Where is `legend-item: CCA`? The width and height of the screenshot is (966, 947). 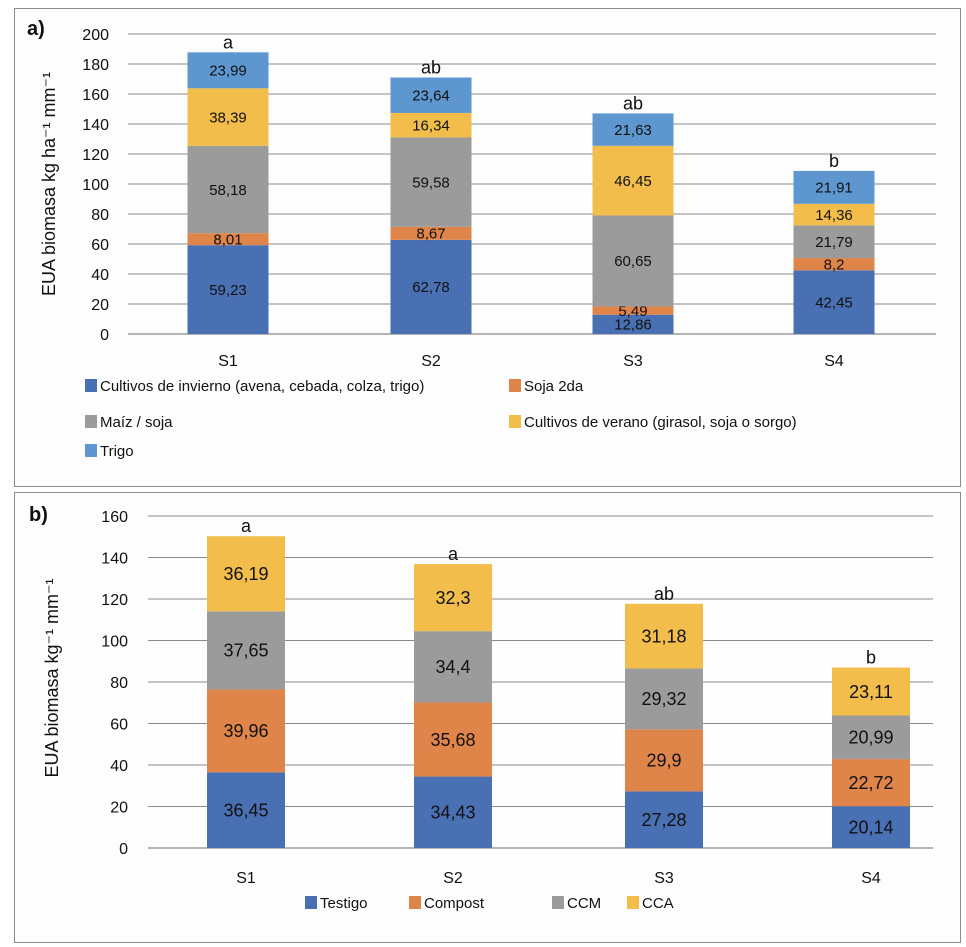 legend-item: CCA is located at coordinates (650, 903).